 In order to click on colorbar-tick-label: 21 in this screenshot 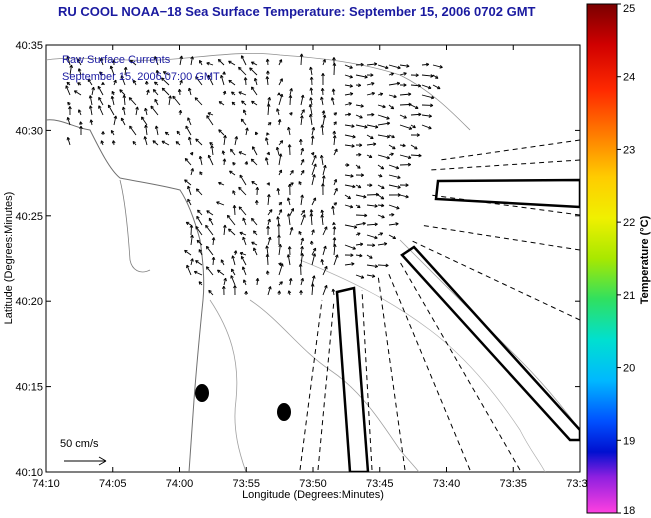, I will do `click(629, 296)`.